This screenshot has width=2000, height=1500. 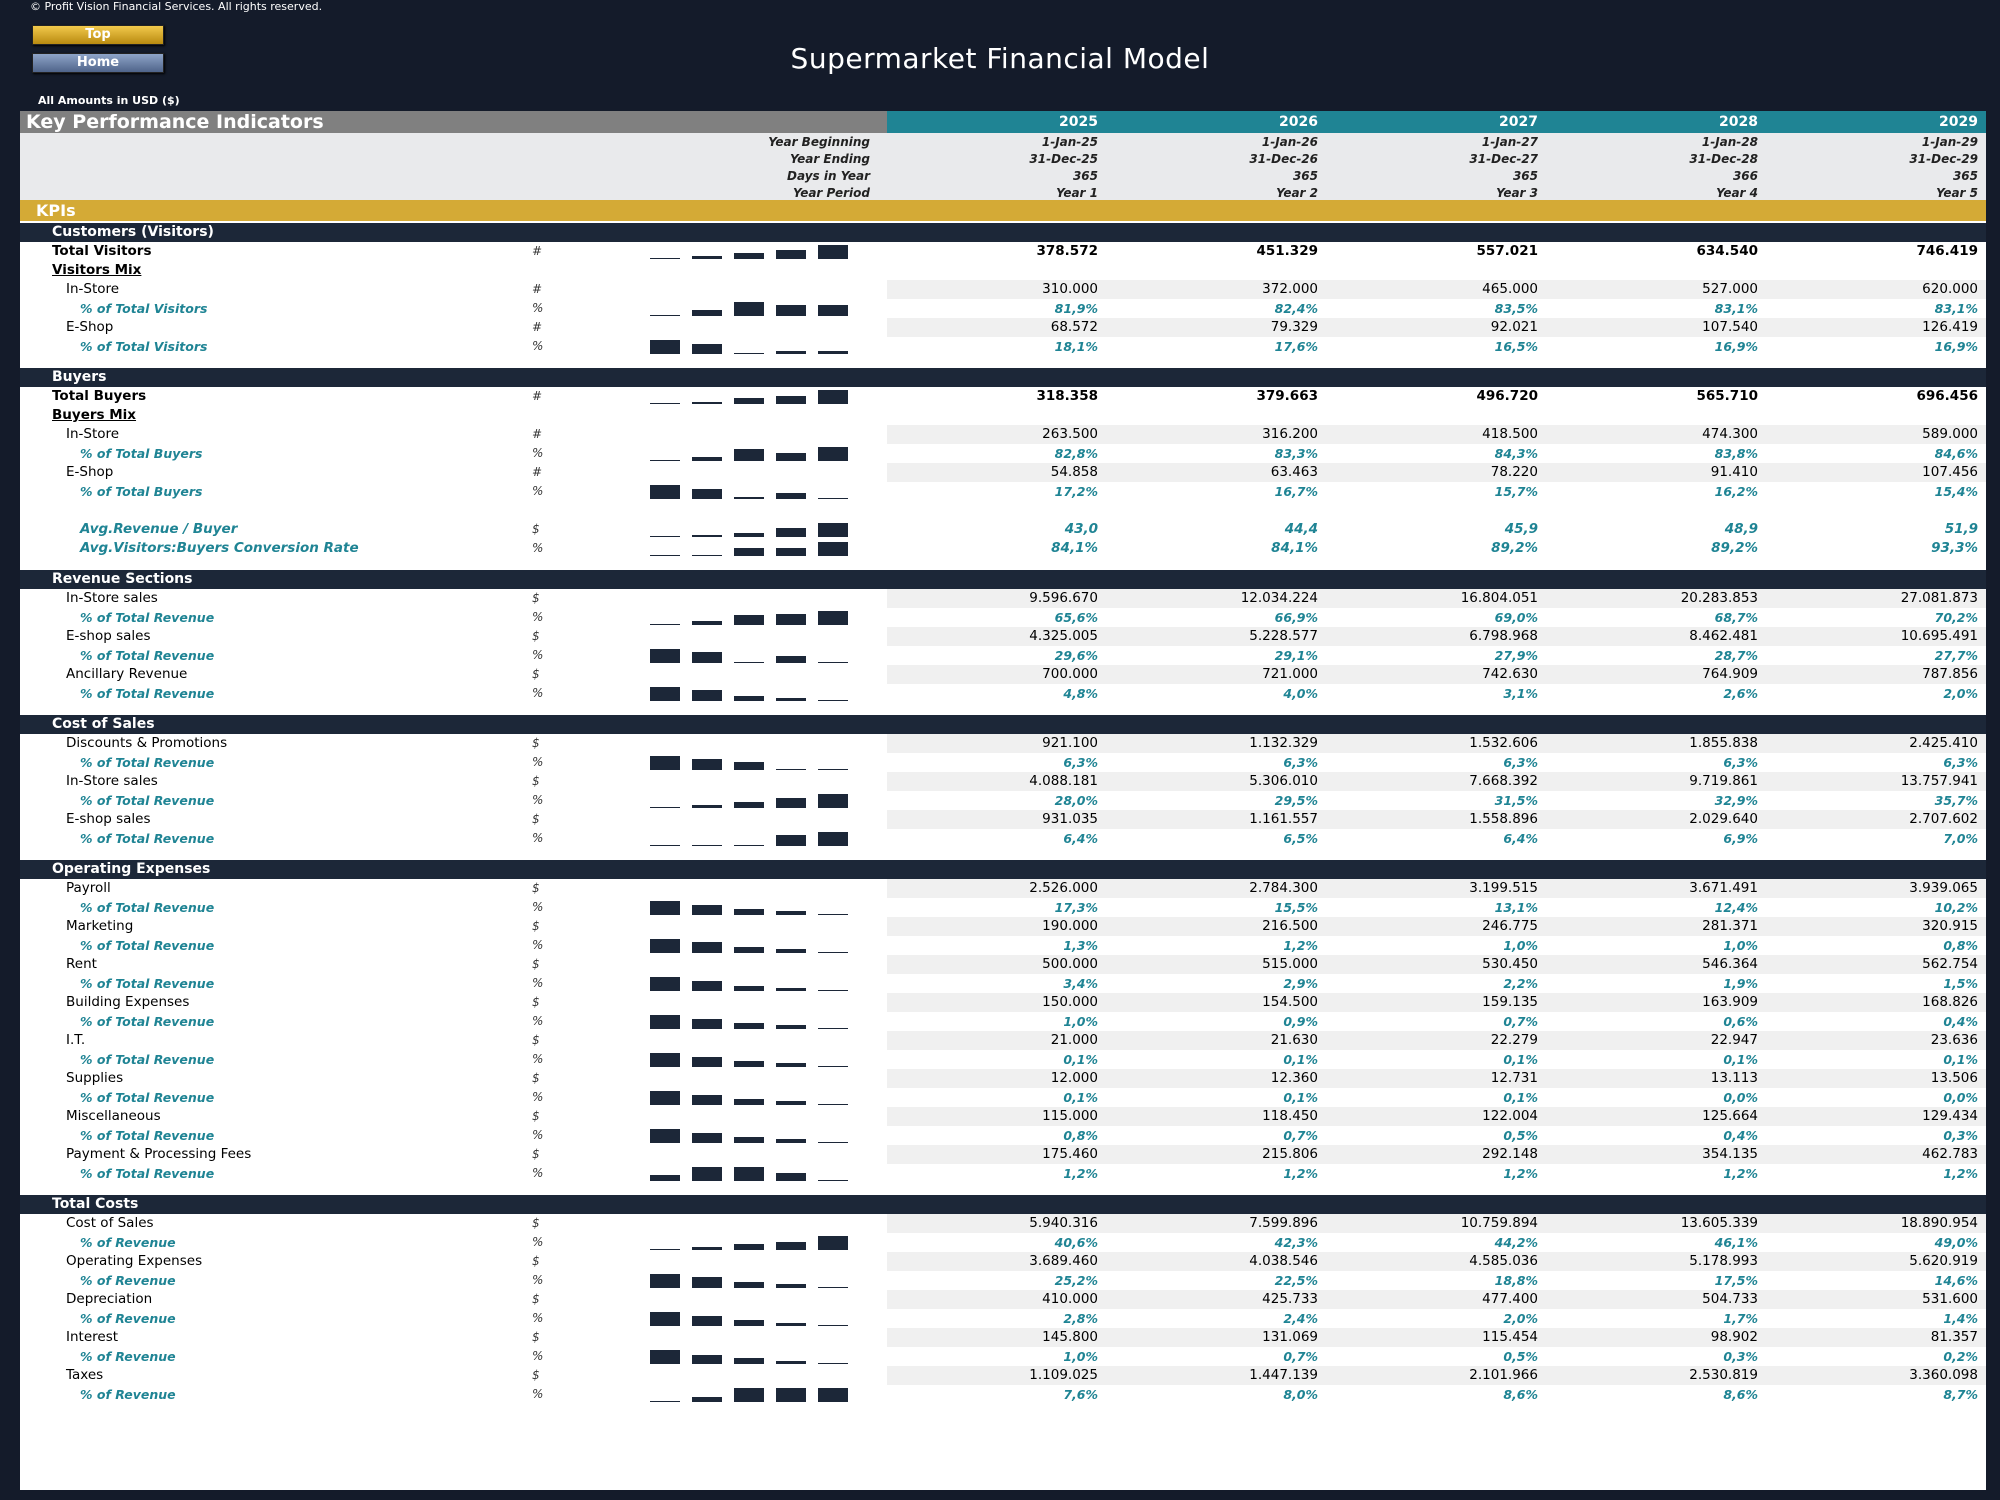 What do you see at coordinates (1296, 346) in the screenshot?
I see `cell-value: 17,6%` at bounding box center [1296, 346].